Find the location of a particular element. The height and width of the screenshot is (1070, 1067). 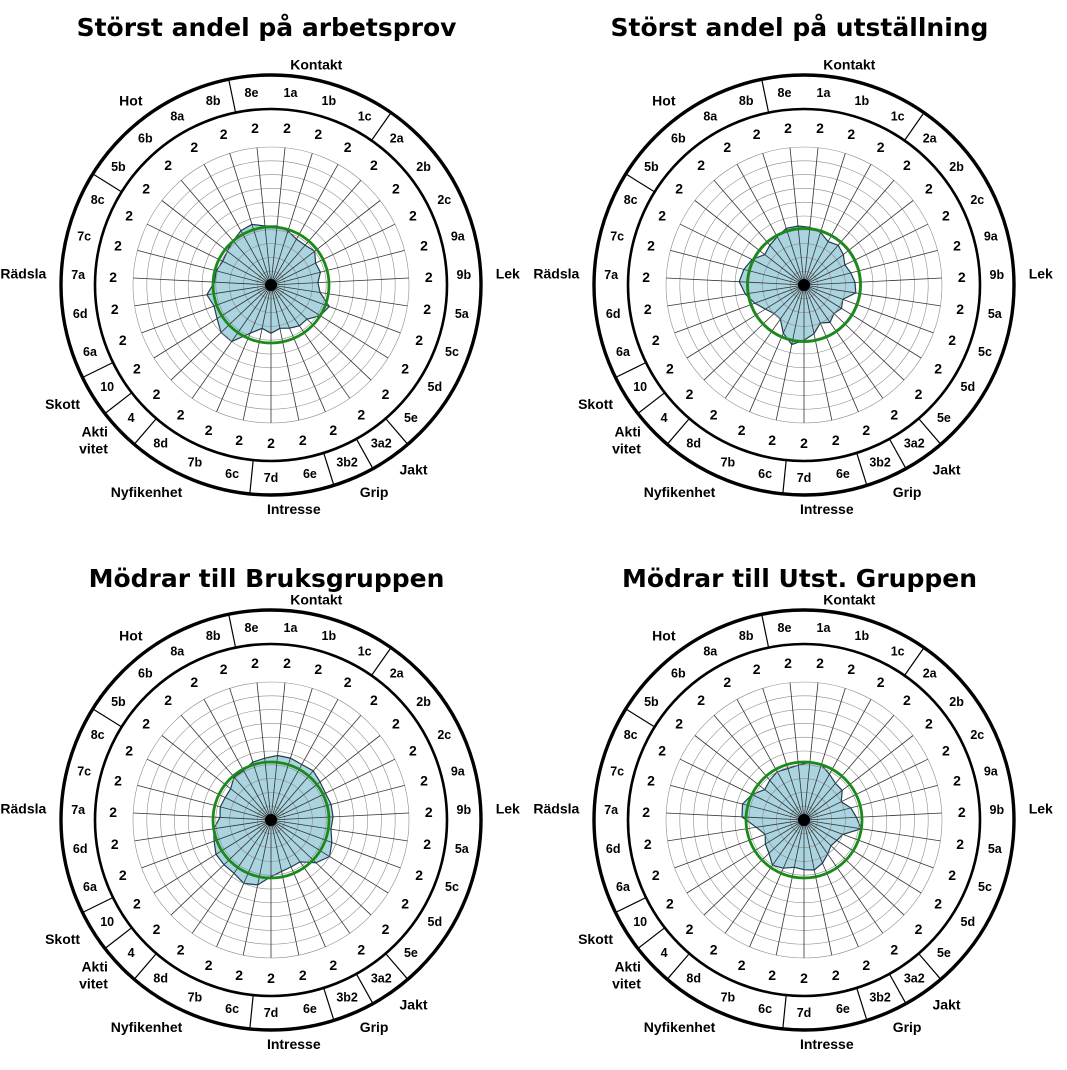

group-label: Rädsla is located at coordinates (23, 274).